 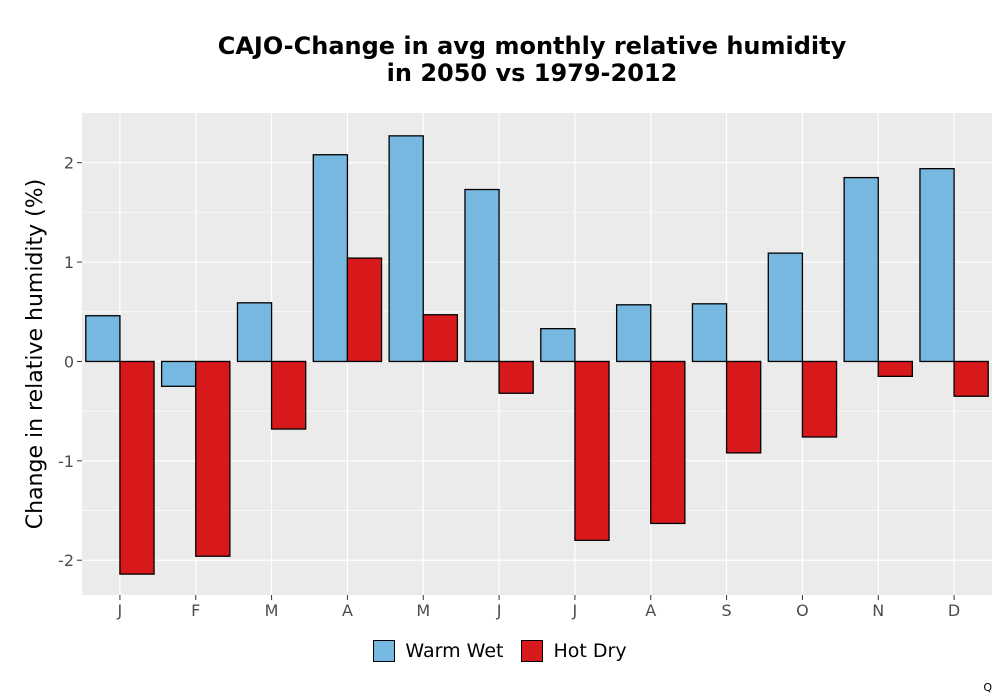 I want to click on y-tick-label: 1, so click(x=69, y=262).